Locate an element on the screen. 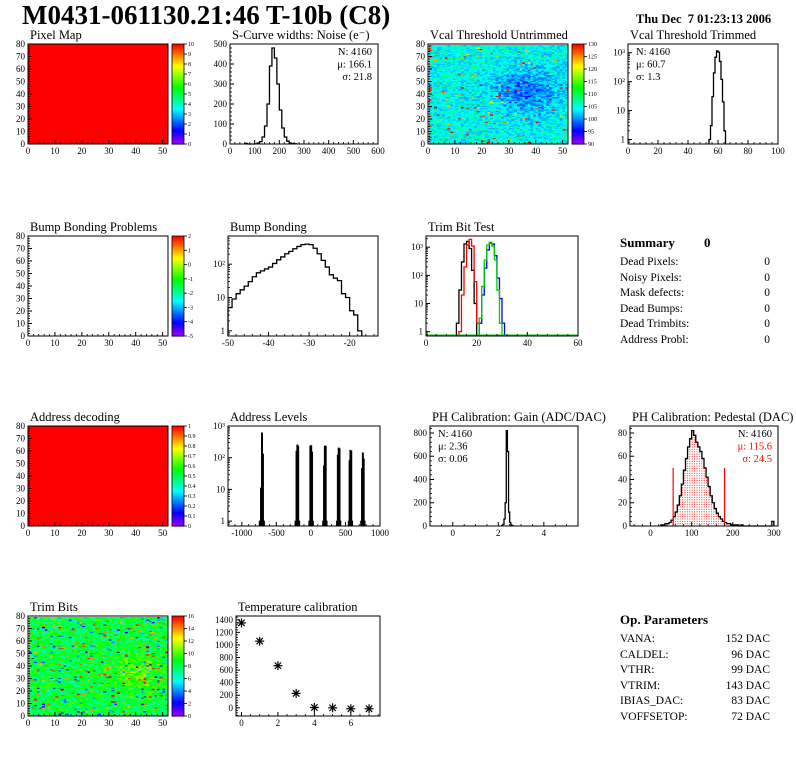  svg-text: 120 is located at coordinates (592, 70).